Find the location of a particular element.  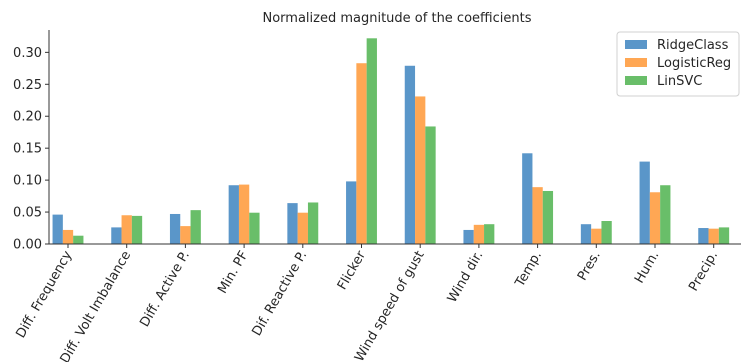

y-tick-label: 0.05 is located at coordinates (27, 213).